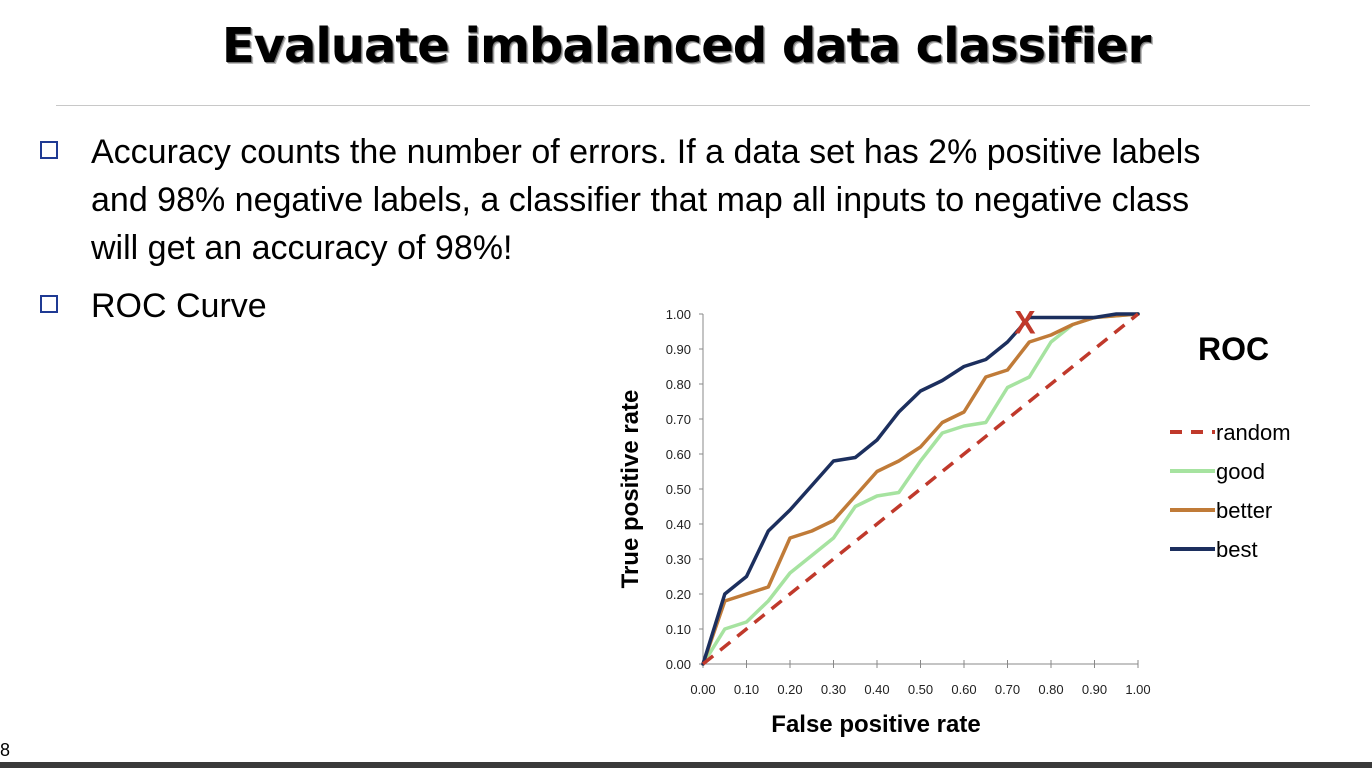 This screenshot has height=768, width=1372. I want to click on series-line-better, so click(920, 489).